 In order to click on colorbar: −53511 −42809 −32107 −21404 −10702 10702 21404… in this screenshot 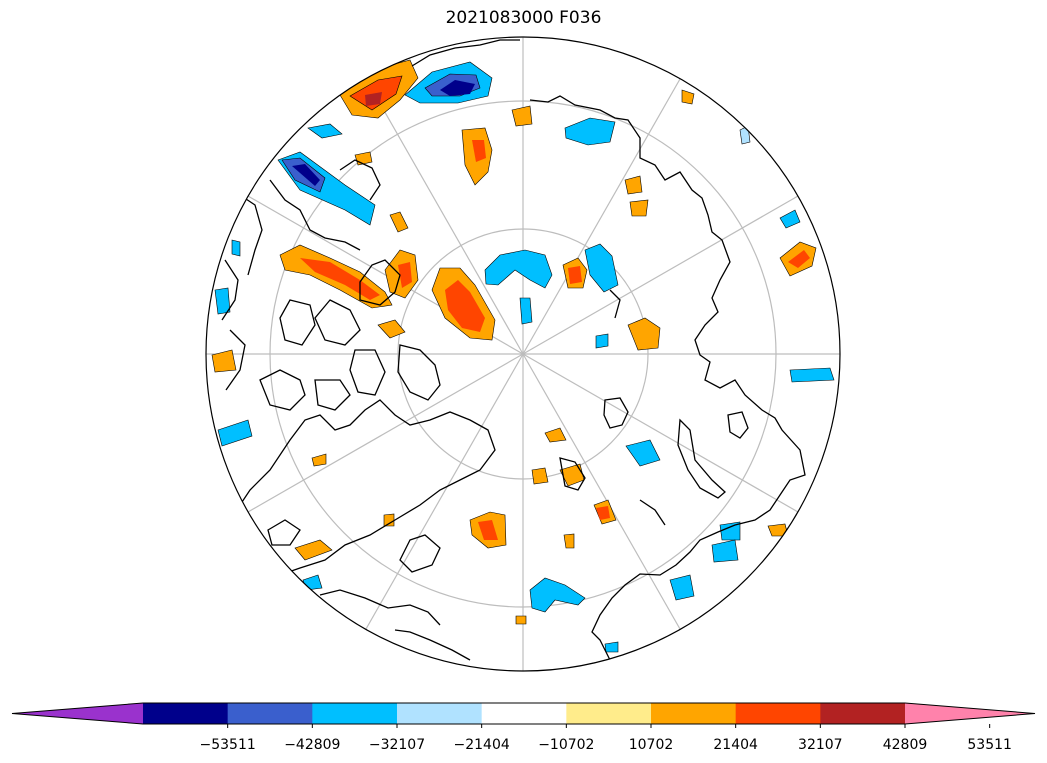, I will do `click(523, 727)`.